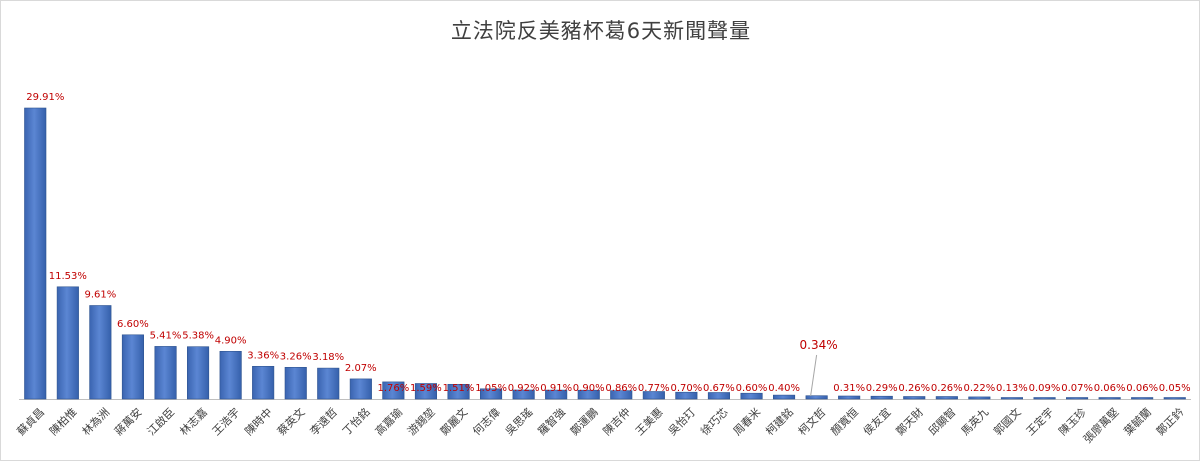 This screenshot has width=1200, height=462. What do you see at coordinates (654, 388) in the screenshot?
I see `data-label: 0.77%` at bounding box center [654, 388].